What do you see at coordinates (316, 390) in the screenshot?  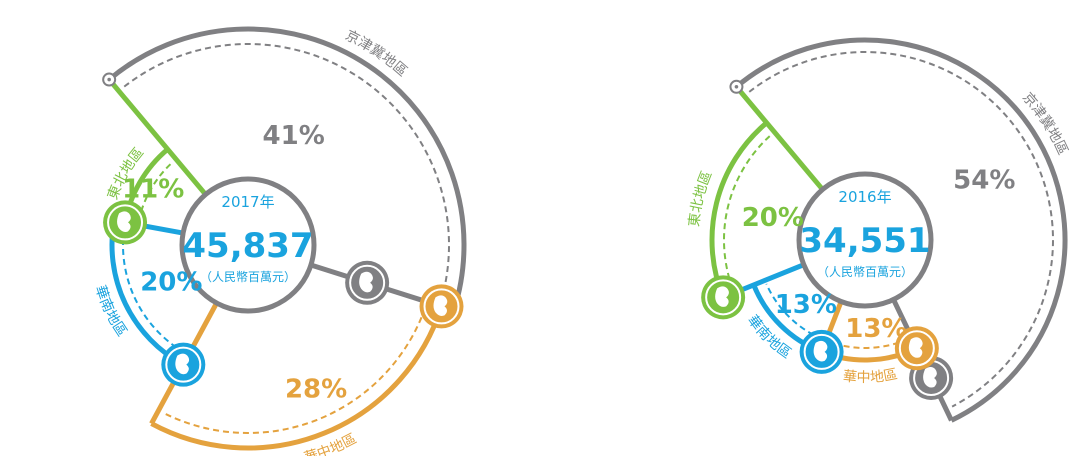 I see `pct-label-huazhong: 28%` at bounding box center [316, 390].